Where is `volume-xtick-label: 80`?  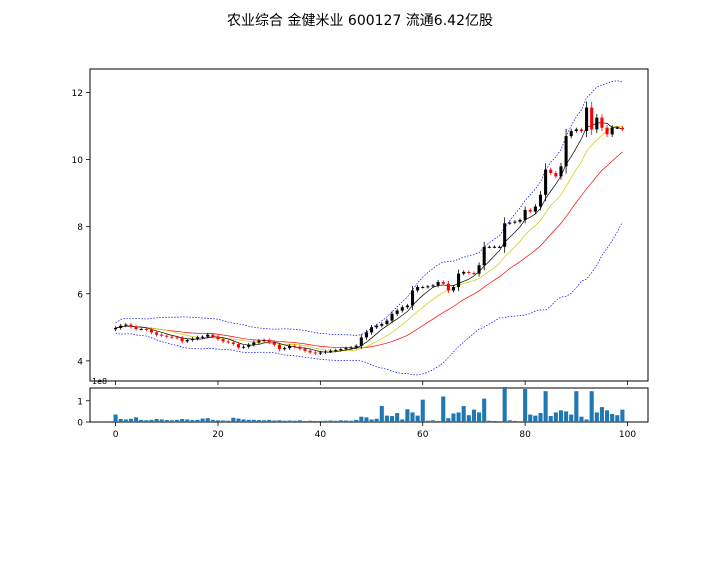 volume-xtick-label: 80 is located at coordinates (525, 435).